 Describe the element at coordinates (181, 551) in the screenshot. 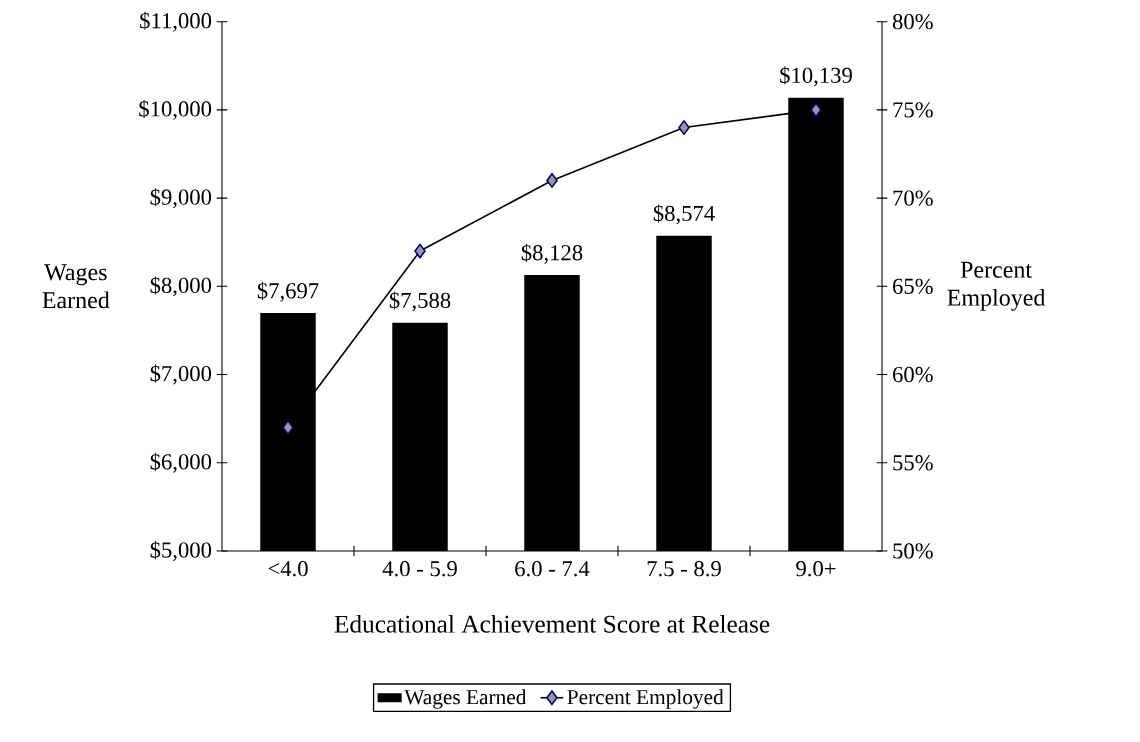

I see `y-tick-label: $5,000` at that location.